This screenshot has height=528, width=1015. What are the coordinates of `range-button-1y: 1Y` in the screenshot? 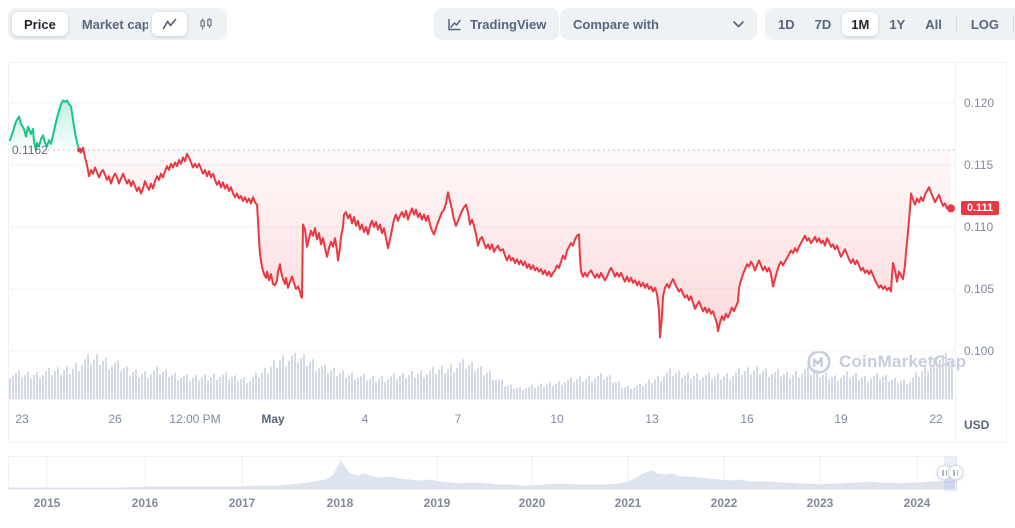 It's located at (897, 24).